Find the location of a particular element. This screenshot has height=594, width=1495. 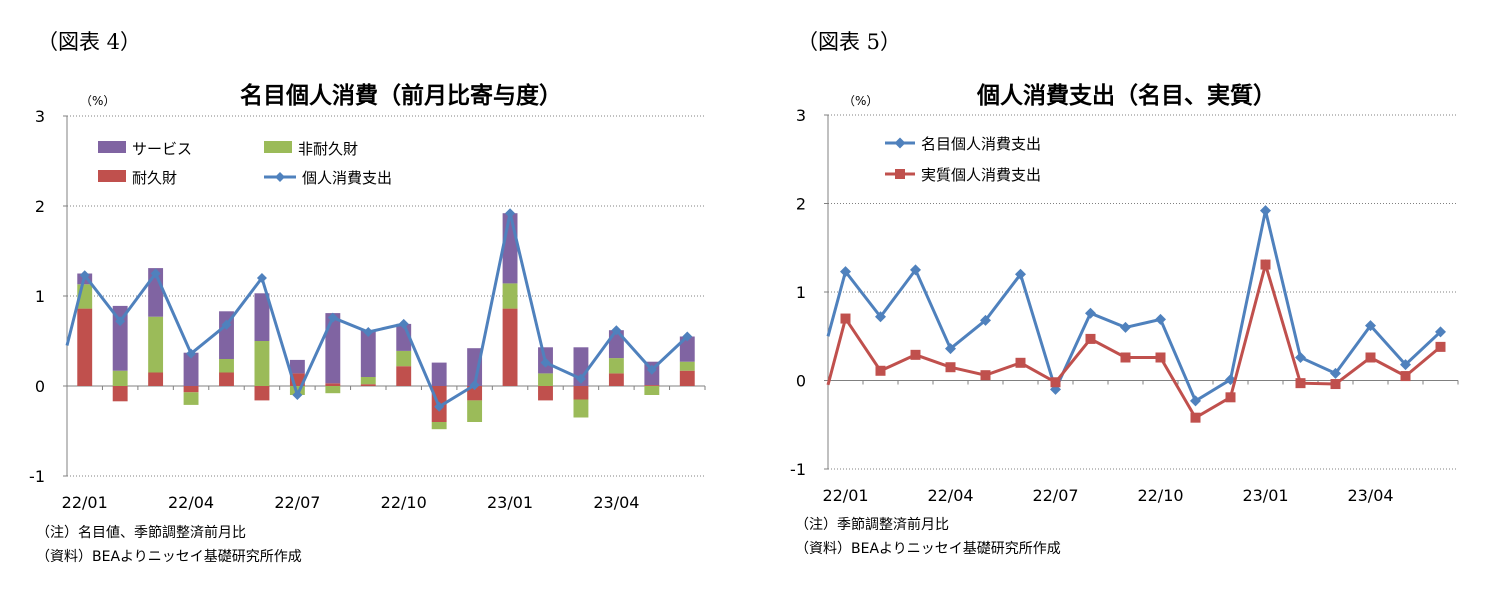

series-line is located at coordinates (1134, 339).